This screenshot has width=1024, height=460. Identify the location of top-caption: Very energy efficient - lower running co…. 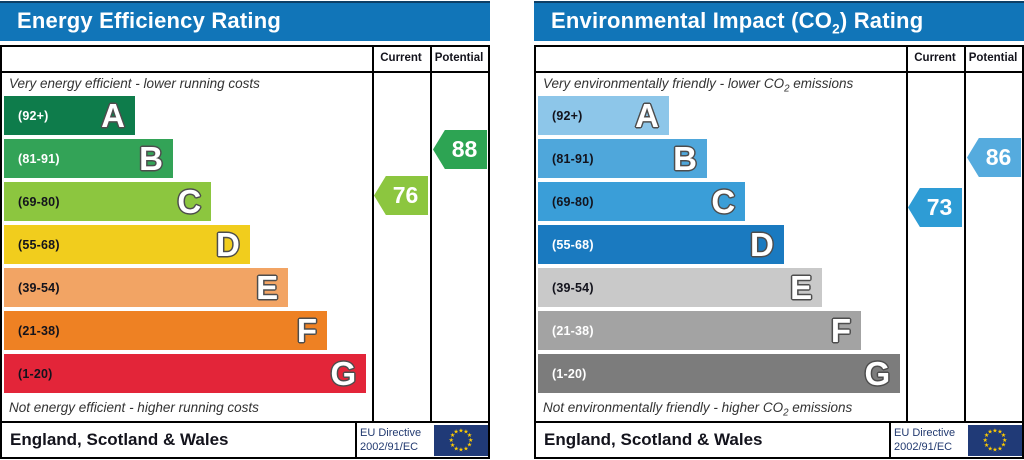
(134, 84).